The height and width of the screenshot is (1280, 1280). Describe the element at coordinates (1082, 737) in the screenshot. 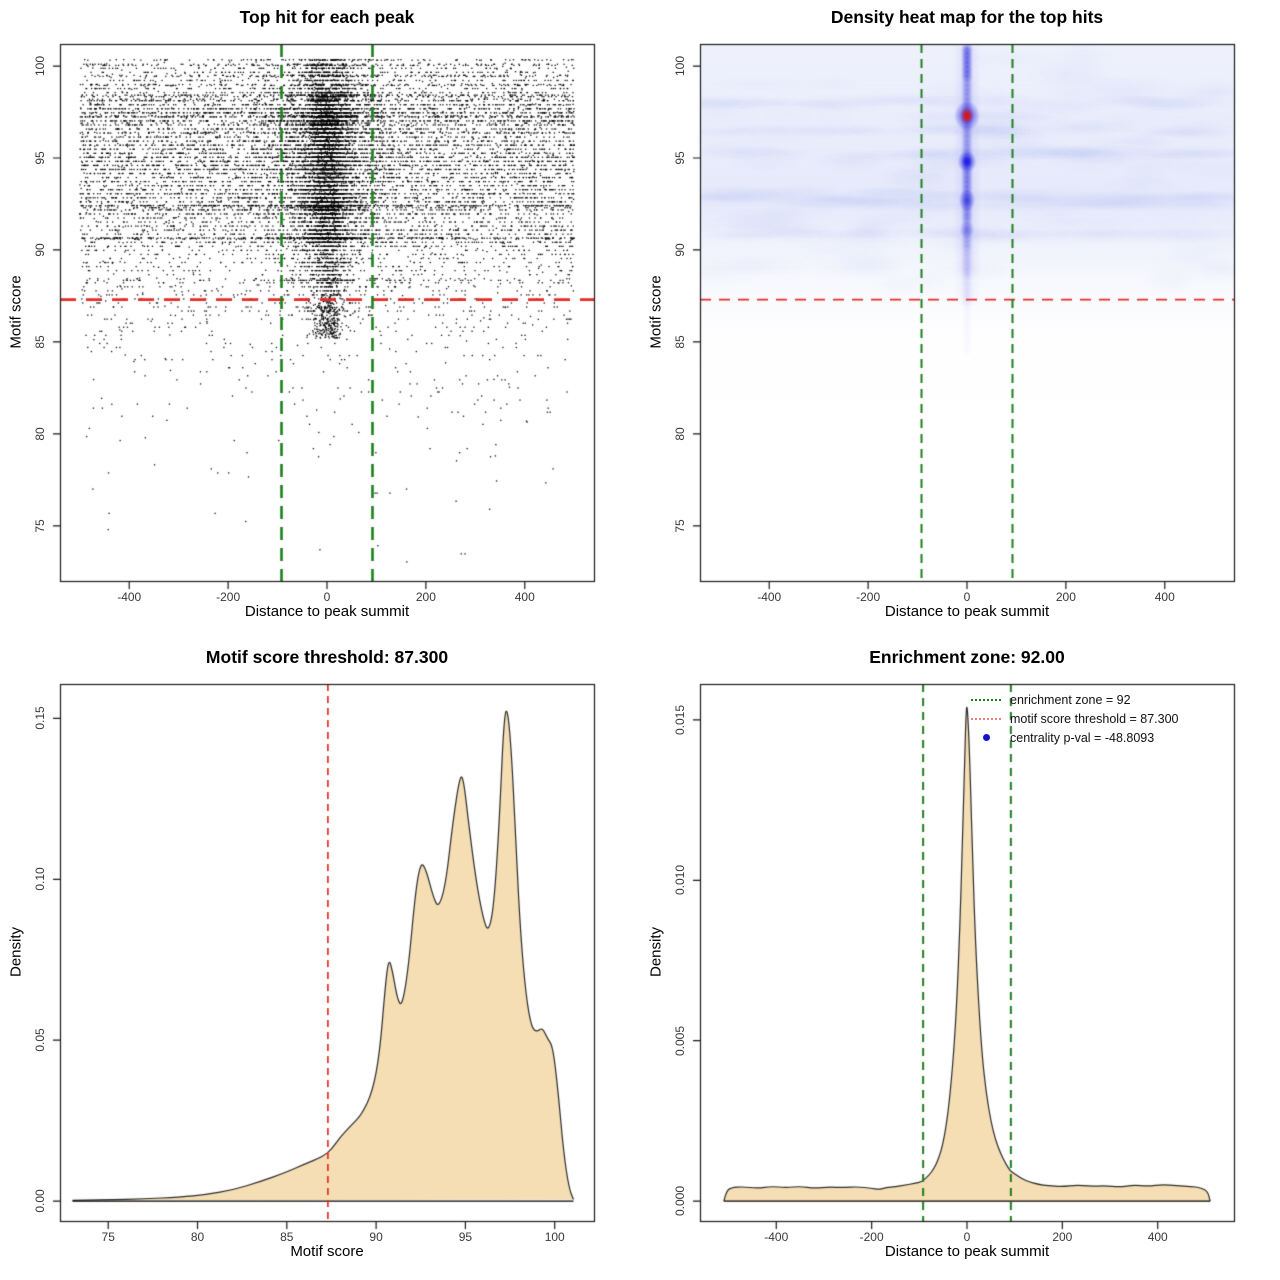

I see `legend-label-centrality-pval: centrality p-val = -48.8093` at that location.